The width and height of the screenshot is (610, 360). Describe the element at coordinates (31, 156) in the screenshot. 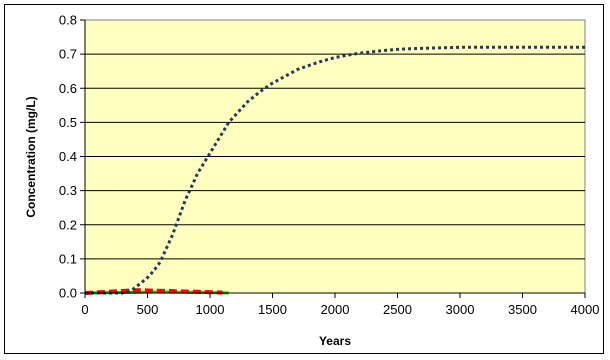

I see `y-axis-title: Concentration (mg/L)` at that location.